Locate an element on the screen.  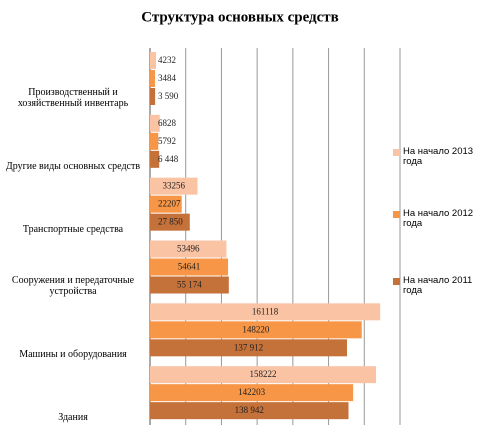
y-tick-label: Здания is located at coordinates (73, 417).